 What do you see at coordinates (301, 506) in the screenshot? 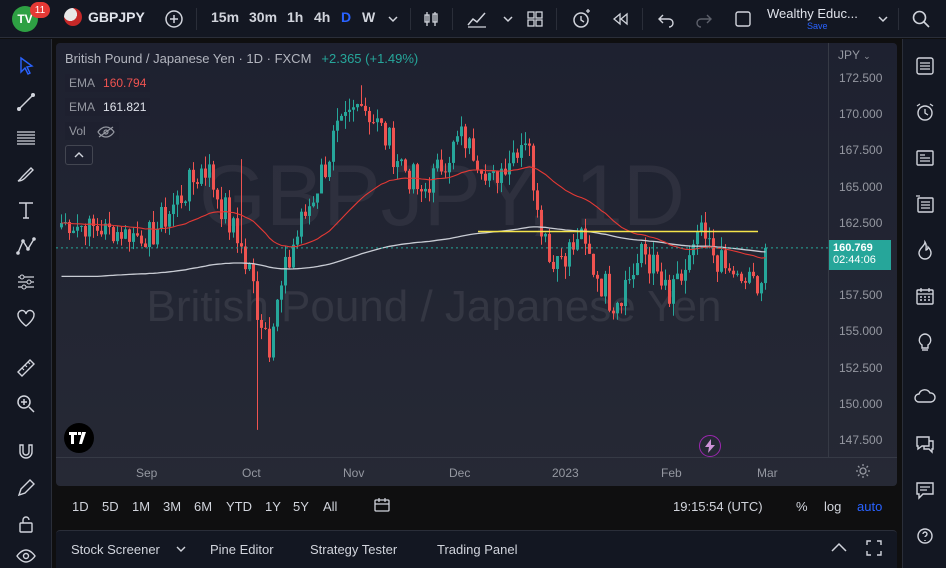
I see `range-5y: 5Y` at bounding box center [301, 506].